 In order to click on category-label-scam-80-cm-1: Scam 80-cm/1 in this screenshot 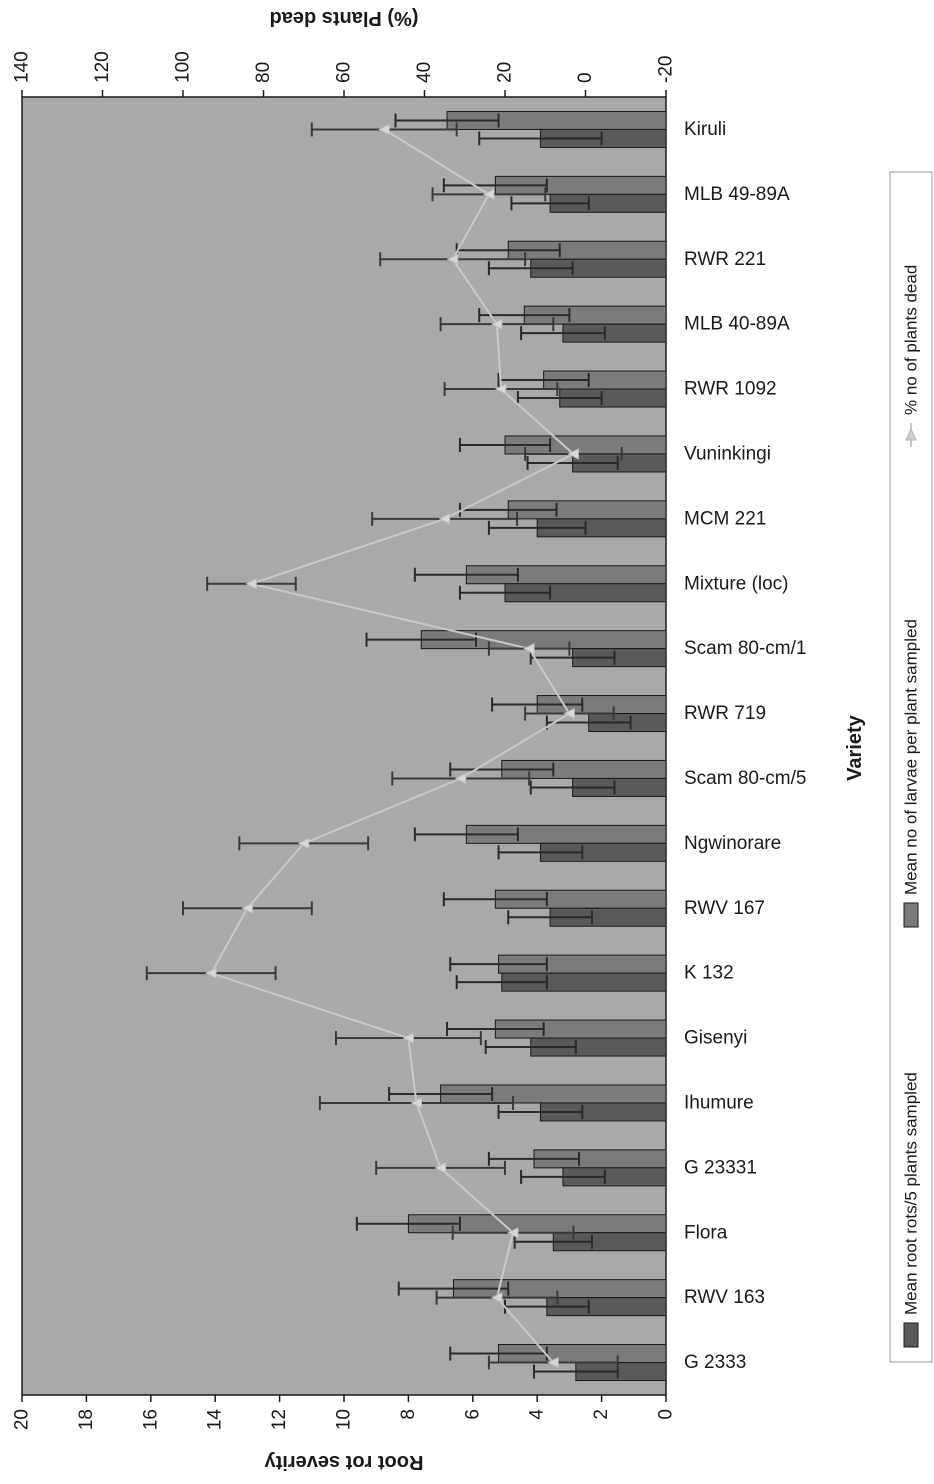, I will do `click(745, 648)`.